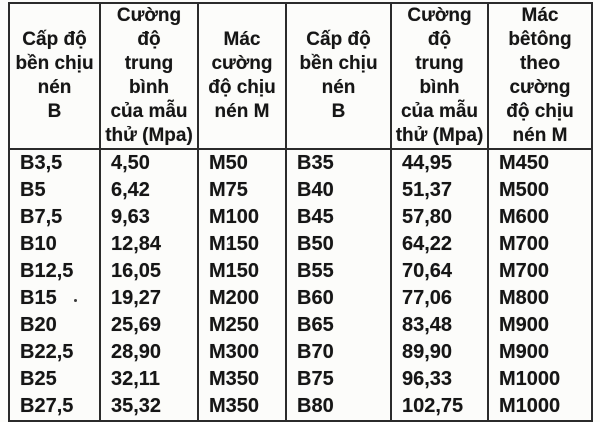  Describe the element at coordinates (439, 244) in the screenshot. I see `table-cell: 64,22` at that location.